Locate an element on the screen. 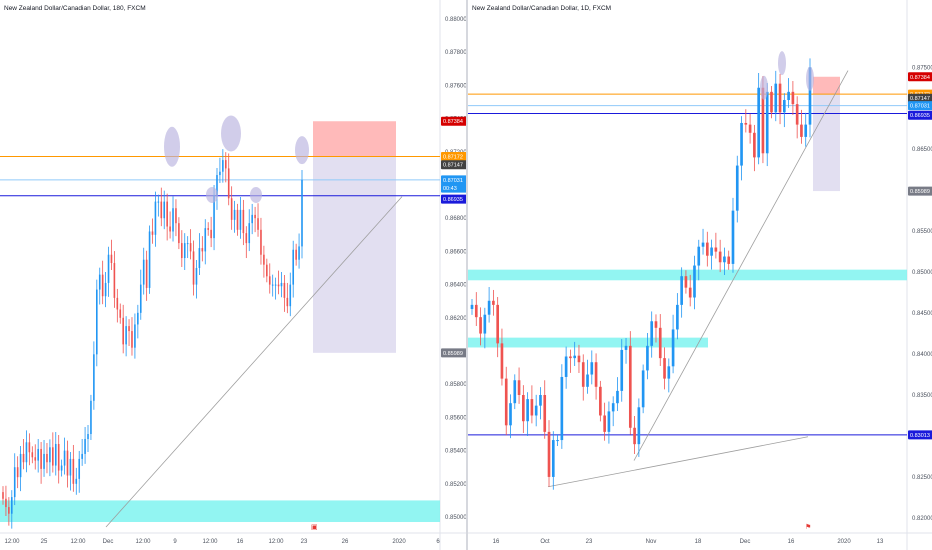  time-tick-label: Oct is located at coordinates (545, 542).